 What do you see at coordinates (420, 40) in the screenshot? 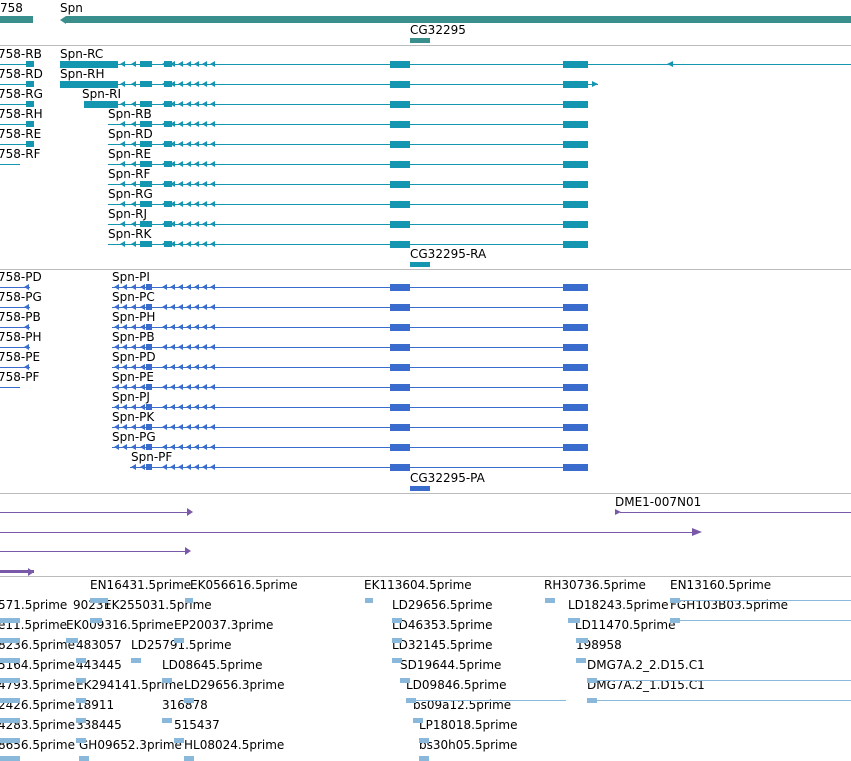
I see `gene-cg32295-bar` at bounding box center [420, 40].